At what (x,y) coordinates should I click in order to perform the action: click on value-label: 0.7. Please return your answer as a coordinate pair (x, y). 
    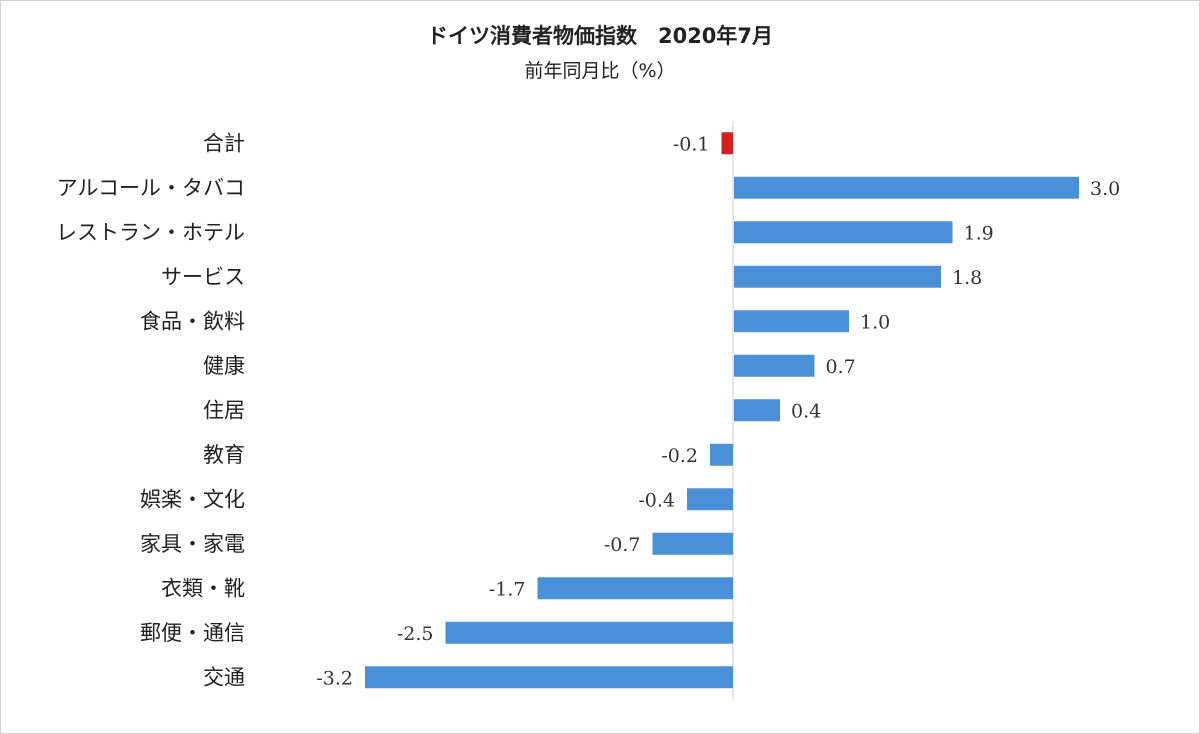
    Looking at the image, I should click on (841, 367).